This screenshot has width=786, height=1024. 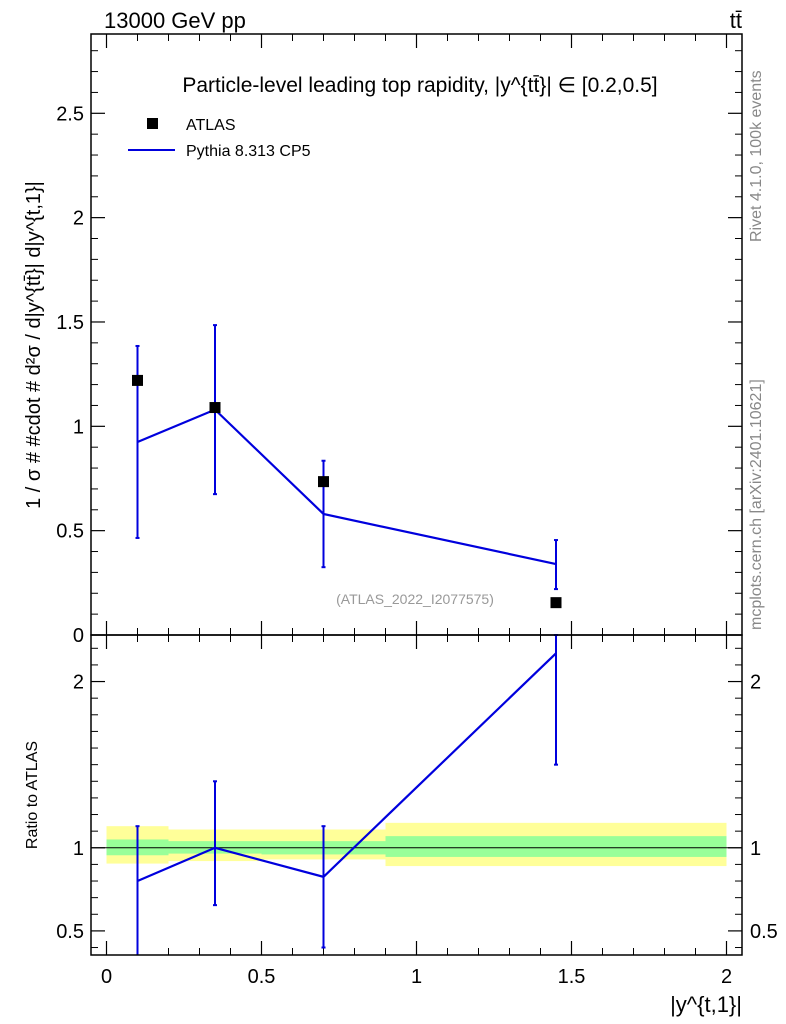 I want to click on x-axis-label: |y^{t,1}|, so click(x=706, y=1004).